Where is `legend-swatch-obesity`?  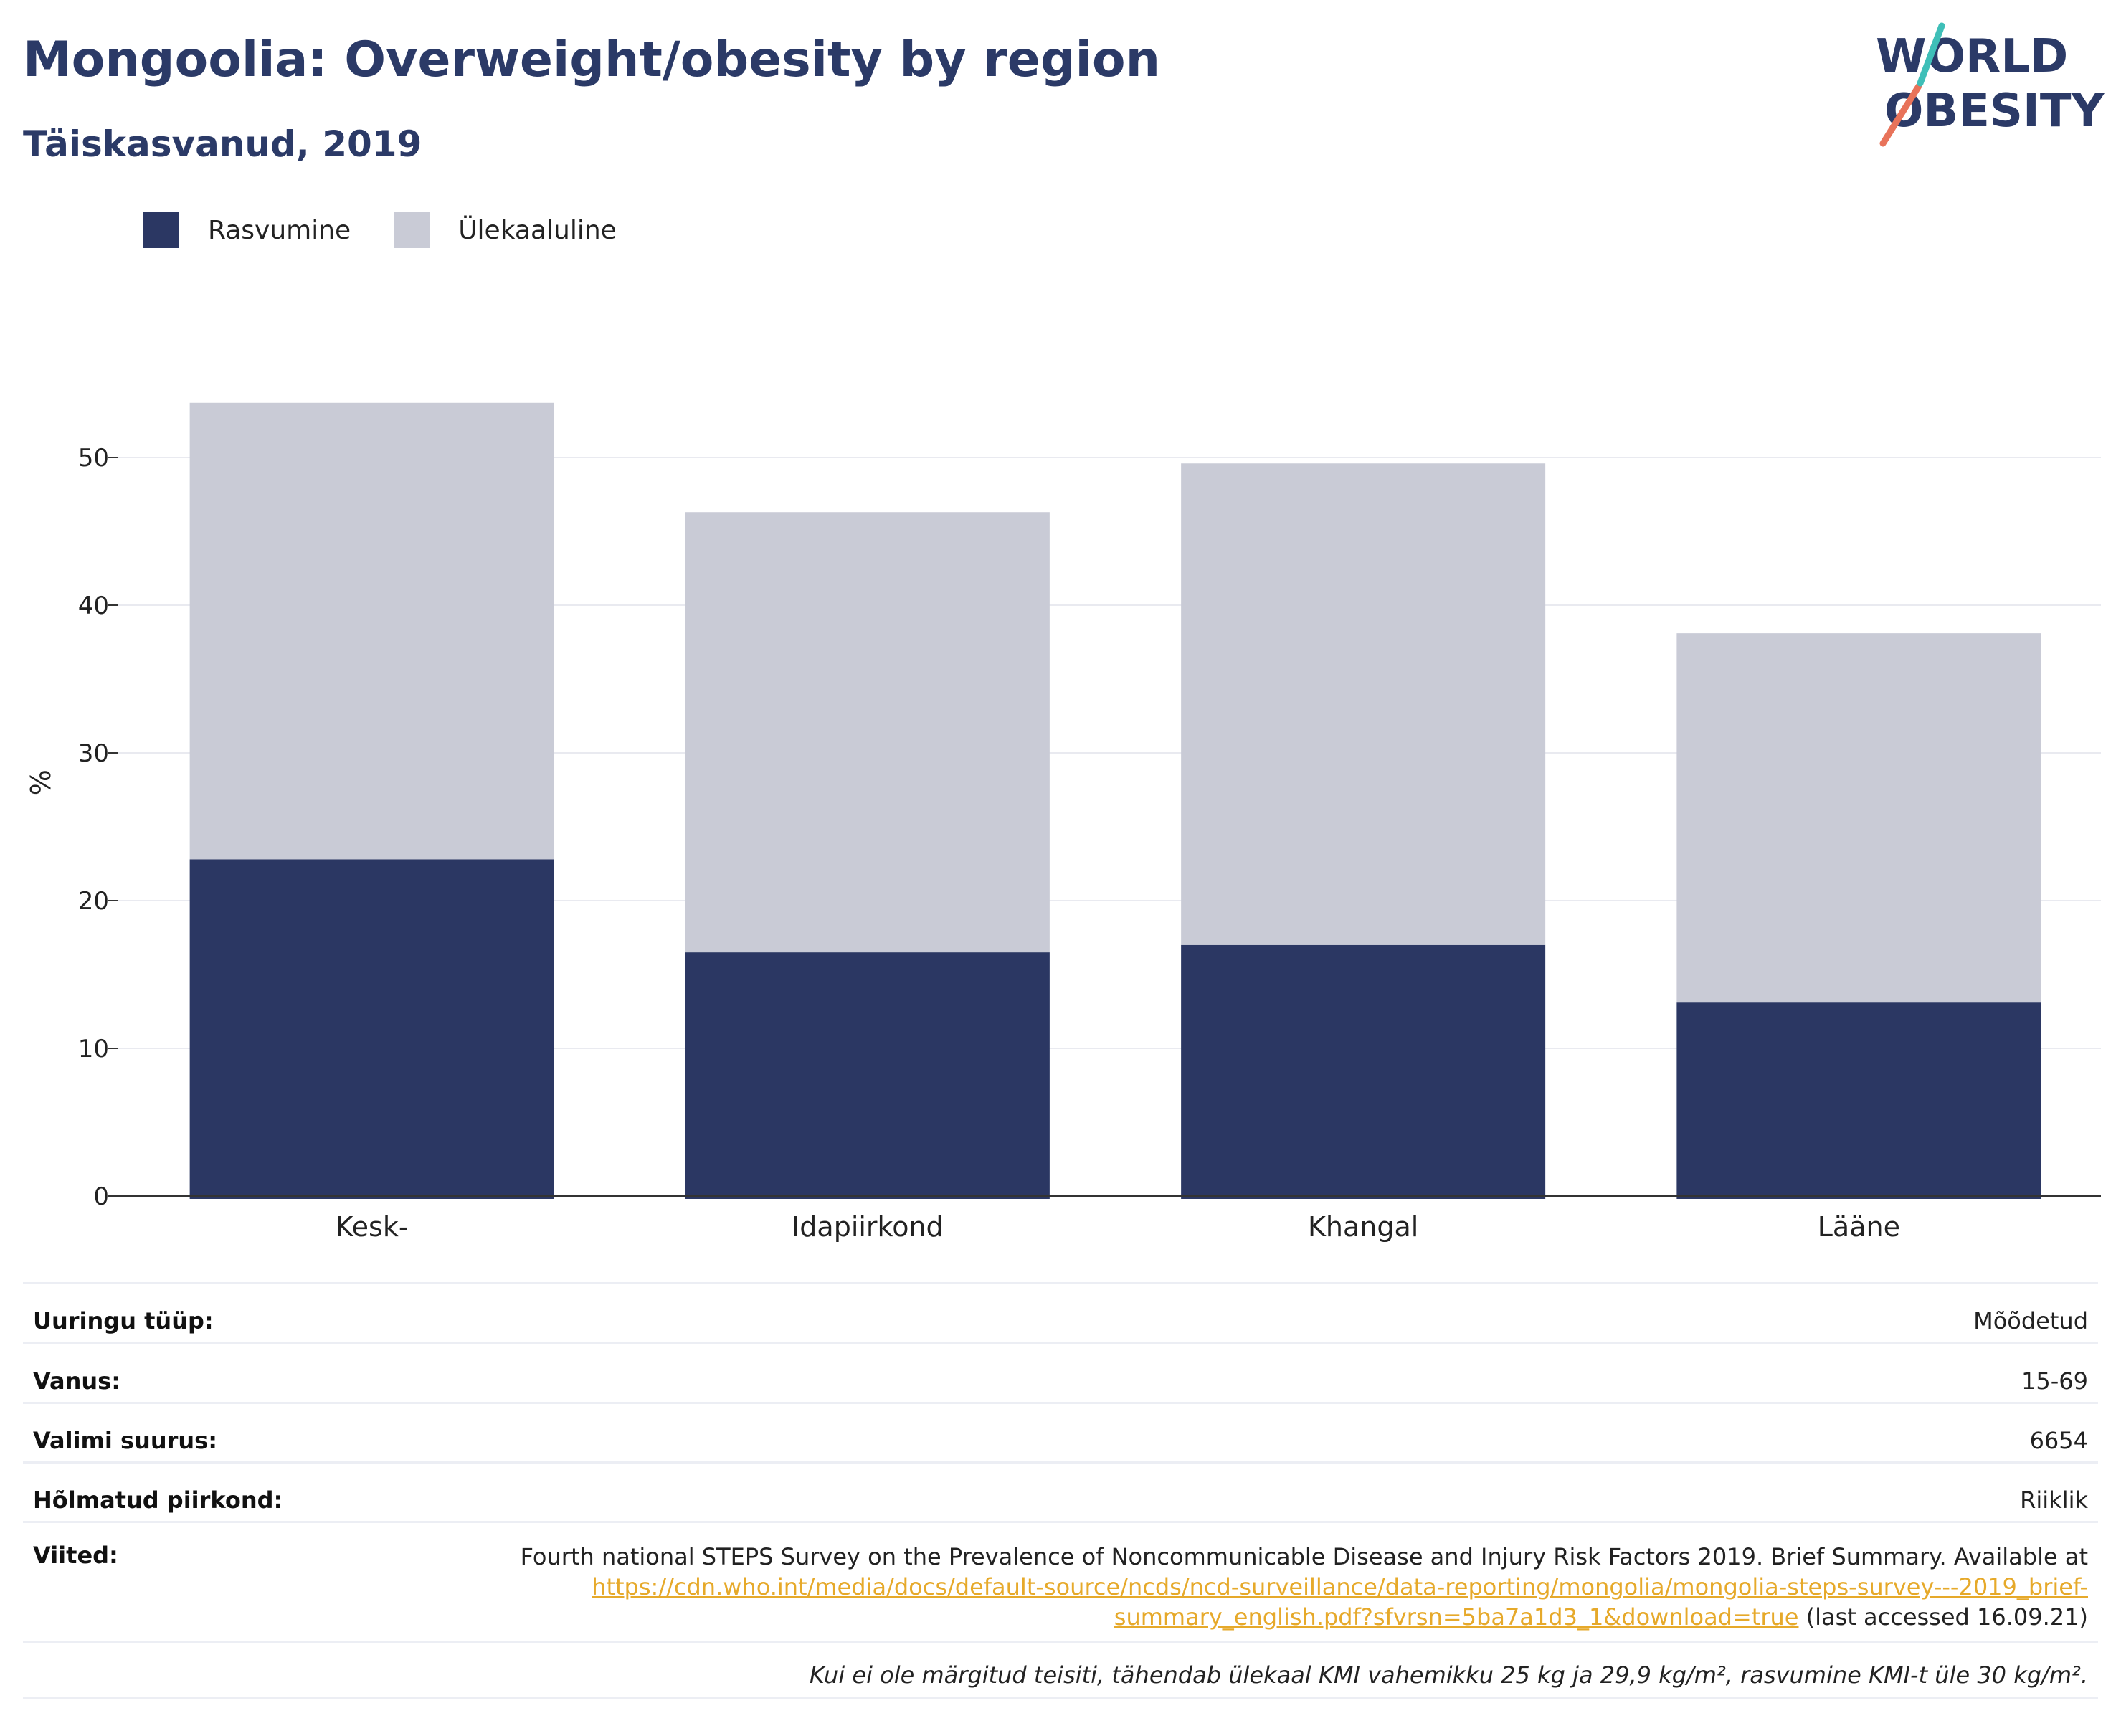 legend-swatch-obesity is located at coordinates (161, 230).